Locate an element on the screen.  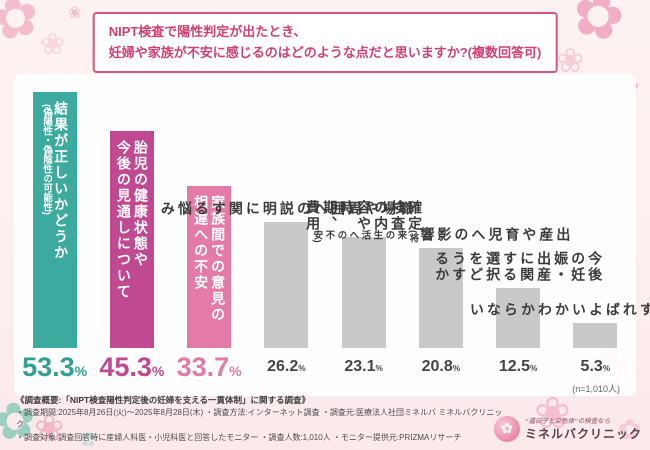
bar-value: 5.3% is located at coordinates (596, 367).